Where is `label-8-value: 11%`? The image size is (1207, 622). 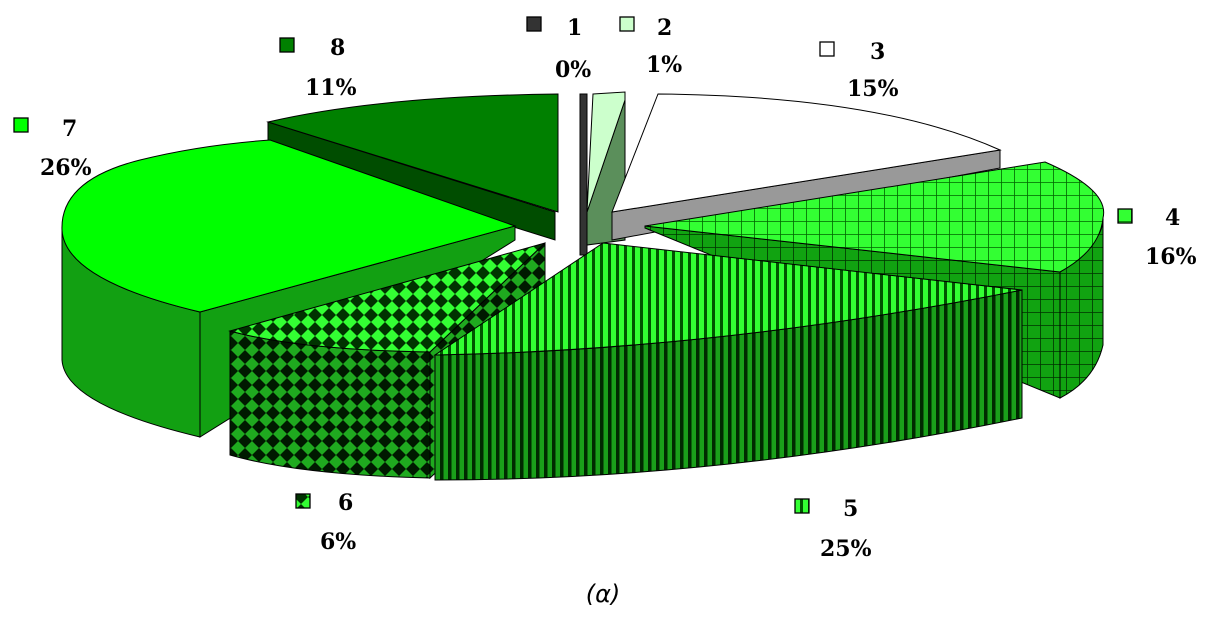
label-8-value: 11% is located at coordinates (331, 88).